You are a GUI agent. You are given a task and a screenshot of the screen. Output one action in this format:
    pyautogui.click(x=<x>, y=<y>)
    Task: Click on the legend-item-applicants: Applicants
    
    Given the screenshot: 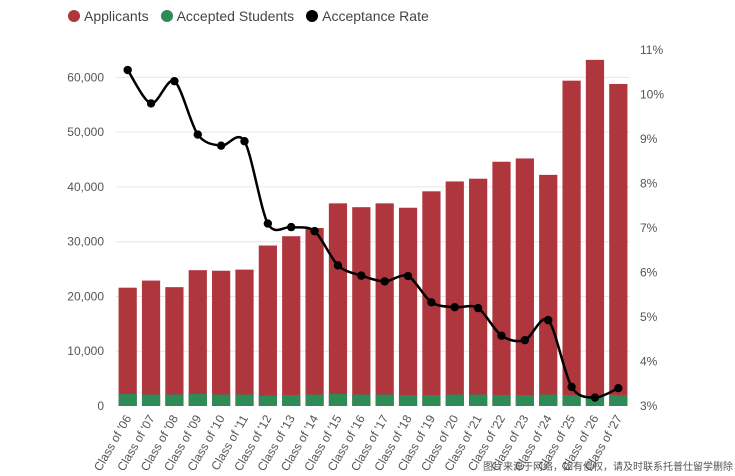 What is the action you would take?
    pyautogui.click(x=108, y=16)
    